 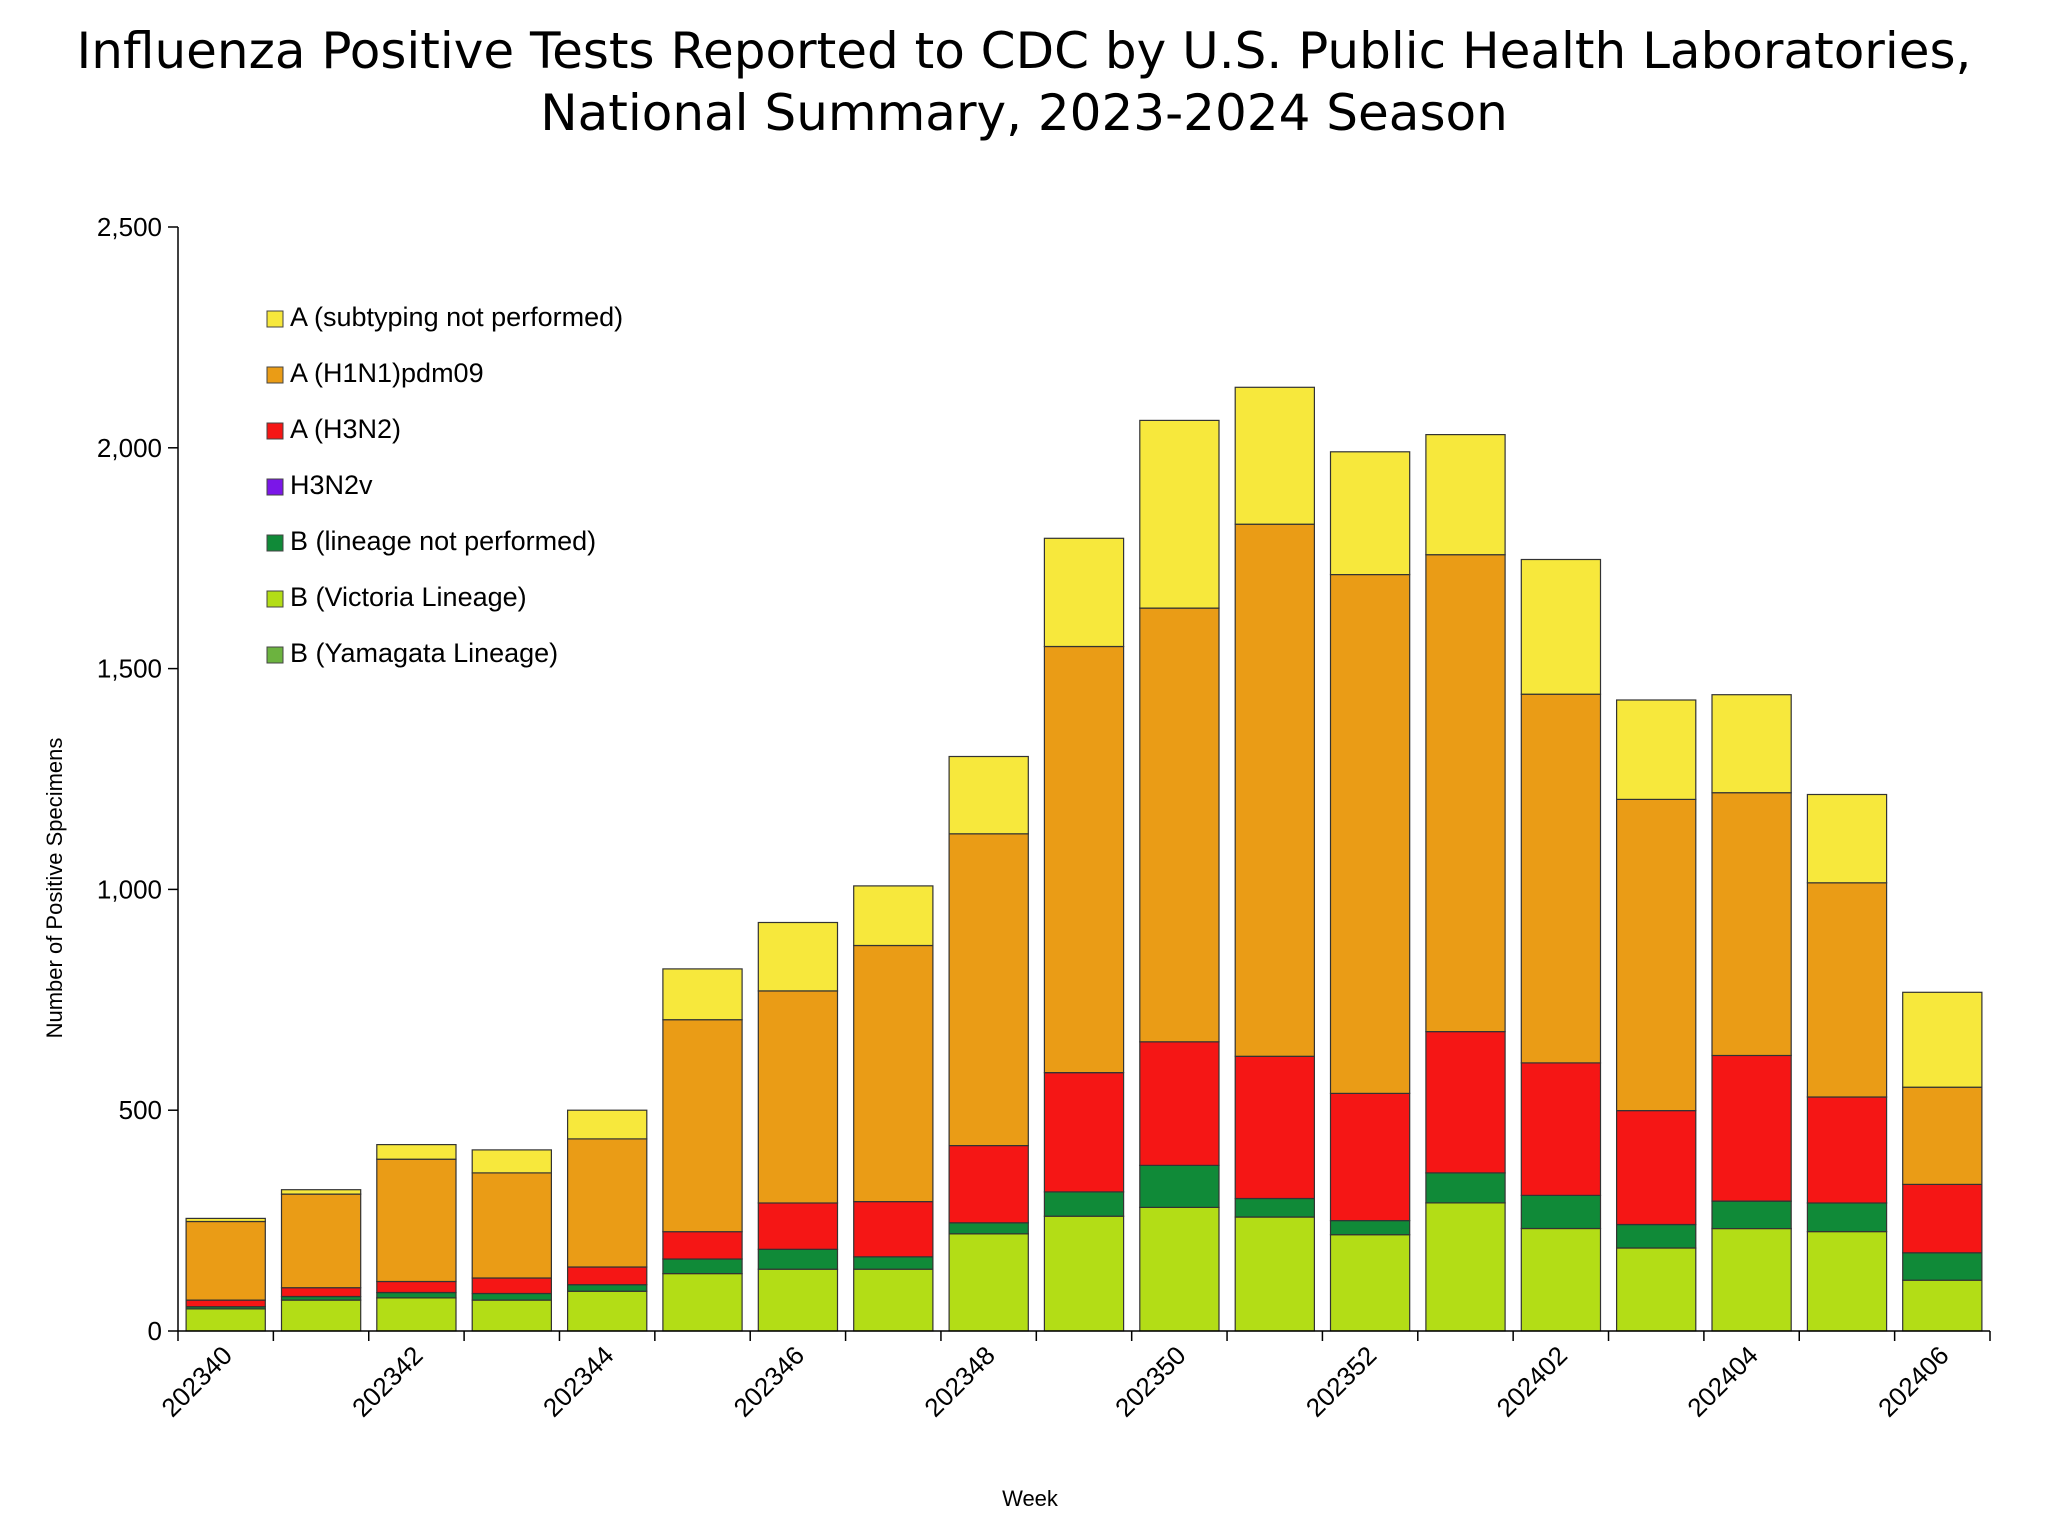 I want to click on bar-segment-202403-a-h1n1-pdm09, so click(x=1656, y=955).